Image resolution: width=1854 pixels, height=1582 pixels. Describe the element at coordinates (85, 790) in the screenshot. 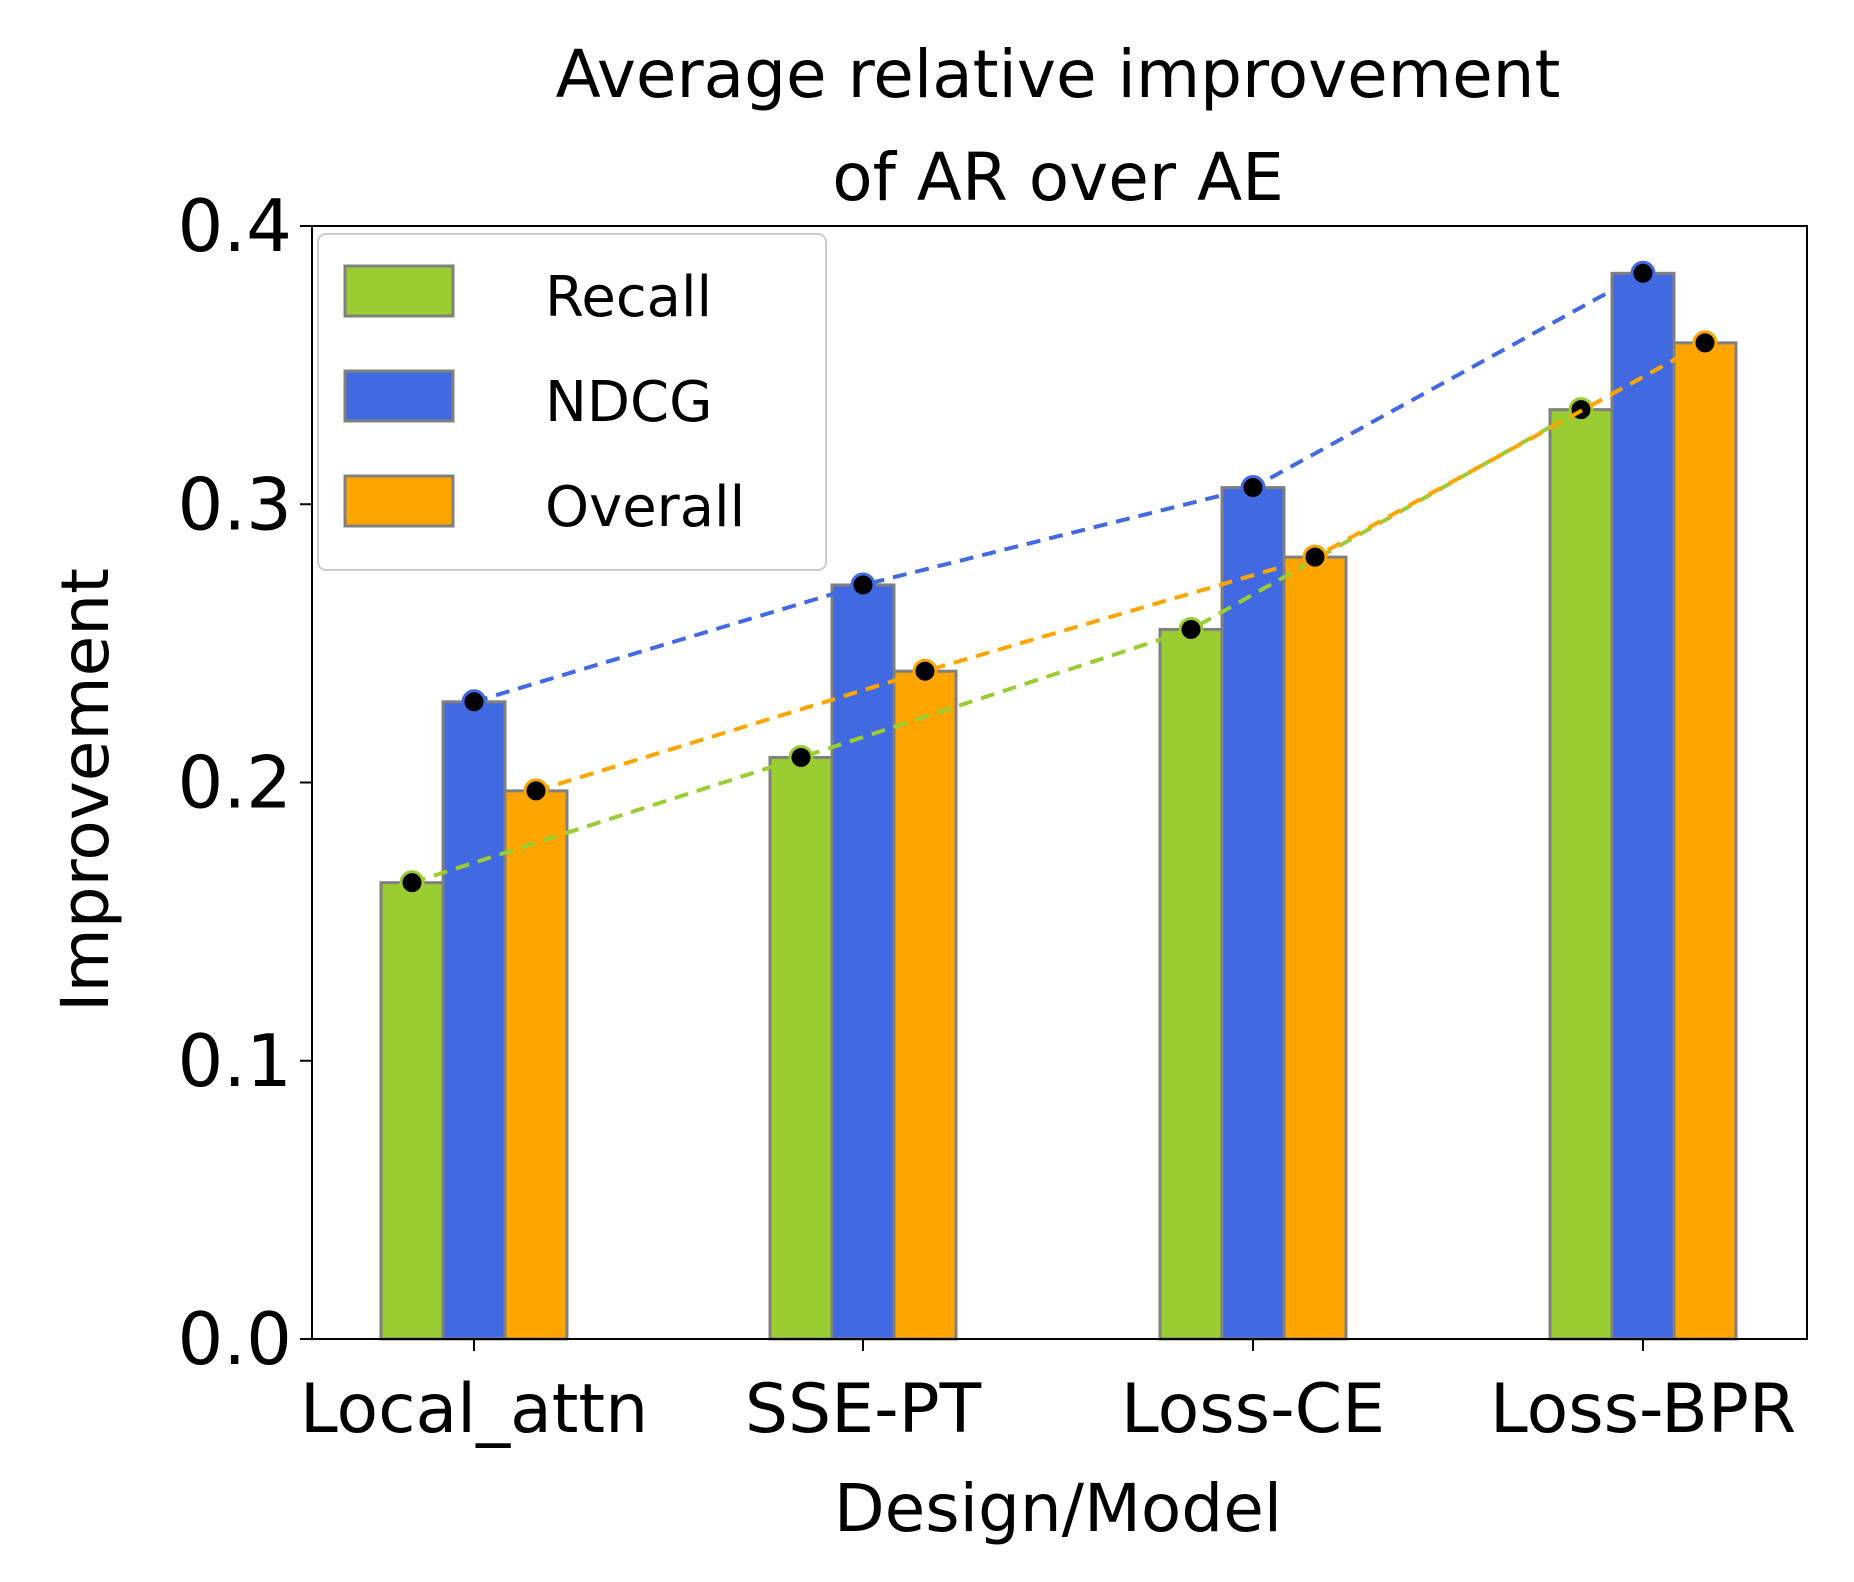

I see `y-axis-label: Improvement` at that location.